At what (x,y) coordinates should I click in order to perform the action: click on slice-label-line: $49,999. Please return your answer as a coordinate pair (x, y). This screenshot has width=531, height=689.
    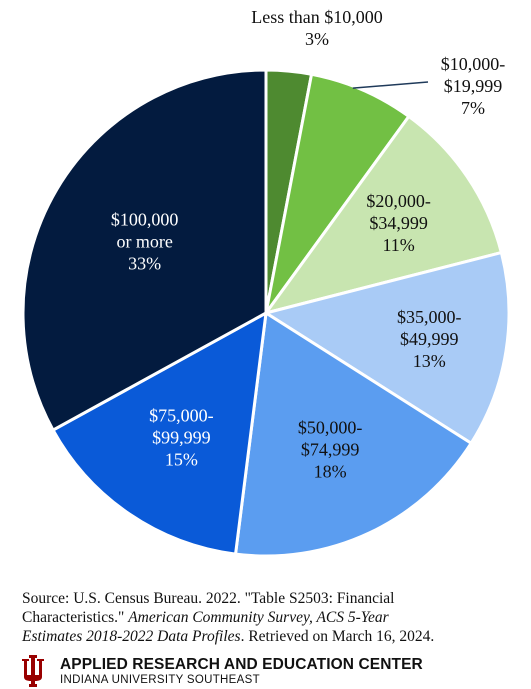
    Looking at the image, I should click on (429, 339).